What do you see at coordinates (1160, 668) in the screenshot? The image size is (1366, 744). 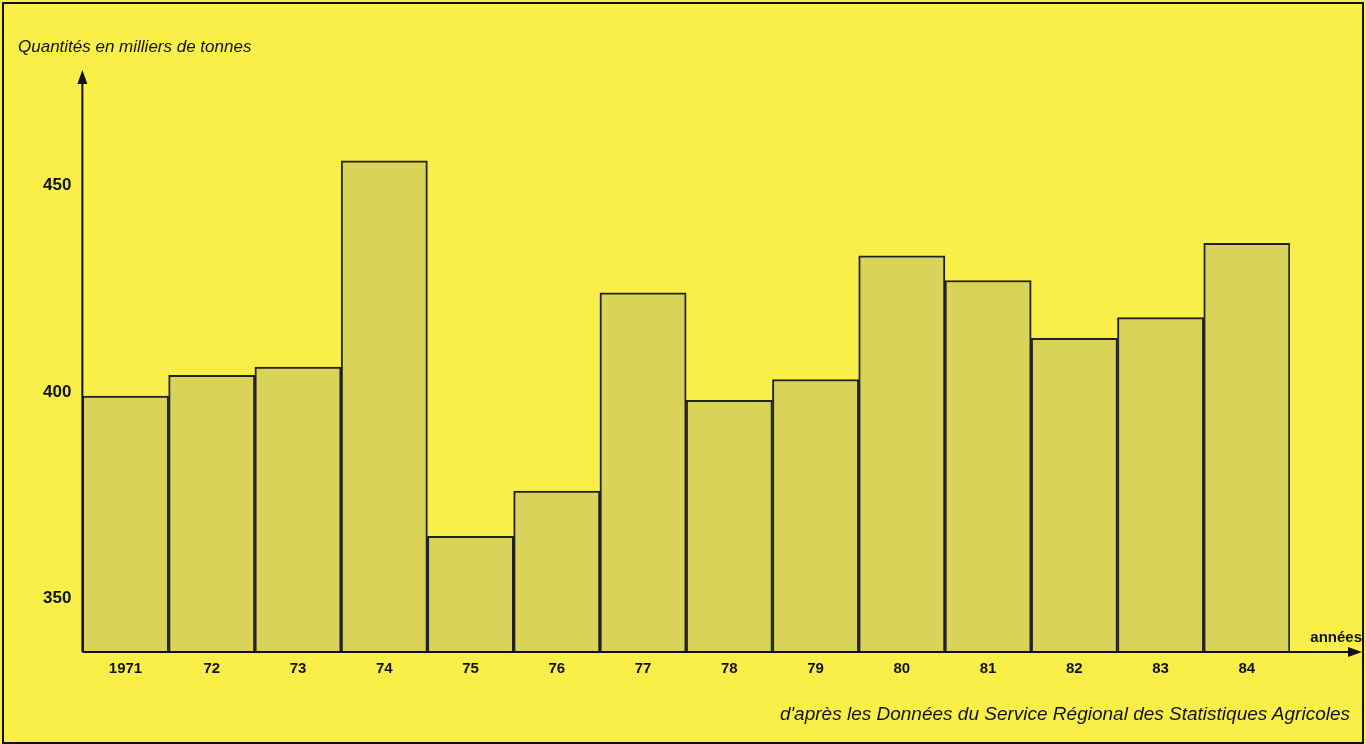 I see `x-tick-label: 83` at bounding box center [1160, 668].